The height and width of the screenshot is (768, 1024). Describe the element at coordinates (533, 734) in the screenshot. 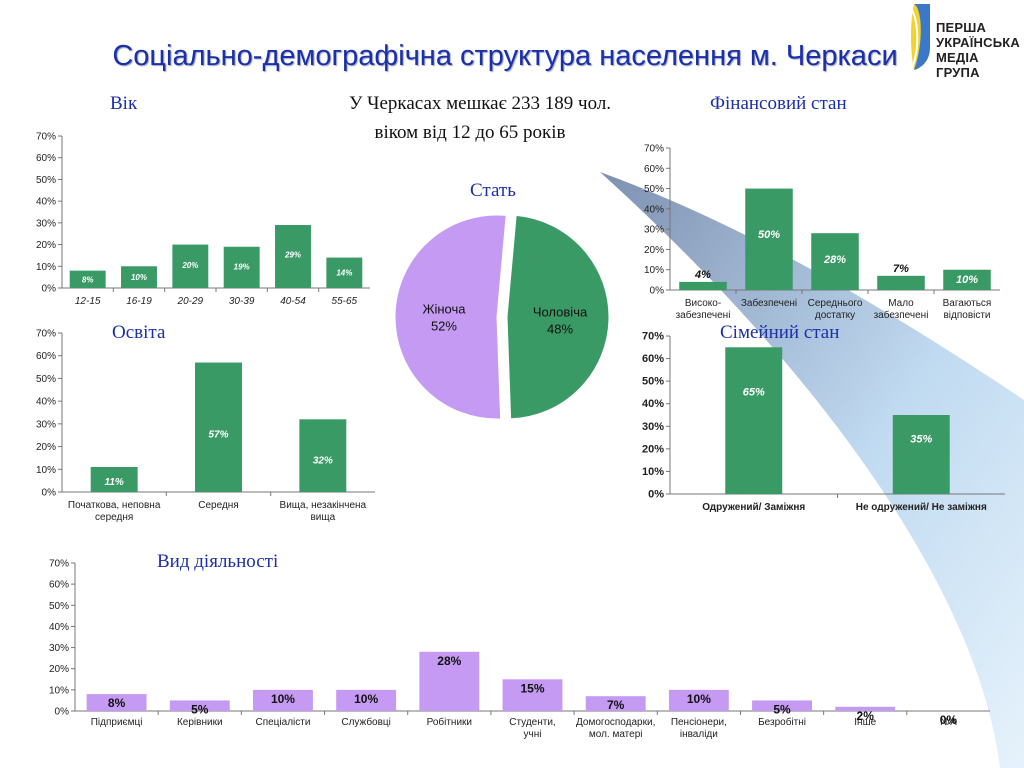

I see `category-label-5: учні` at that location.